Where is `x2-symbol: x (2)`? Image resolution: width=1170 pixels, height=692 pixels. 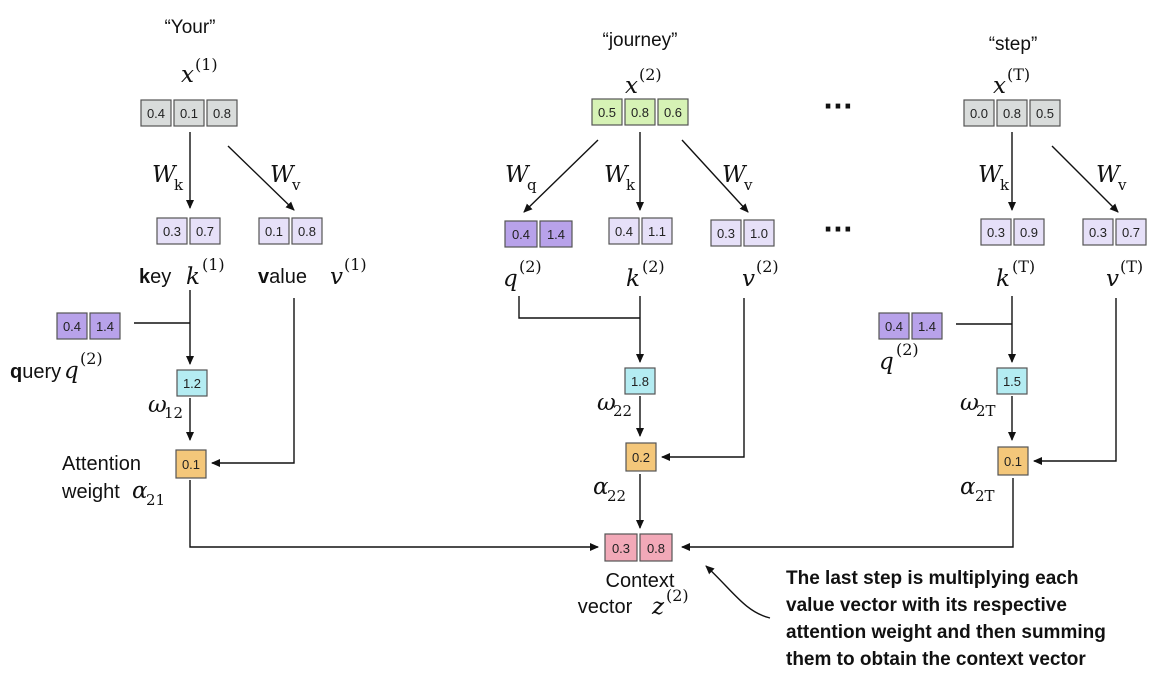
x2-symbol: x (2) is located at coordinates (643, 82).